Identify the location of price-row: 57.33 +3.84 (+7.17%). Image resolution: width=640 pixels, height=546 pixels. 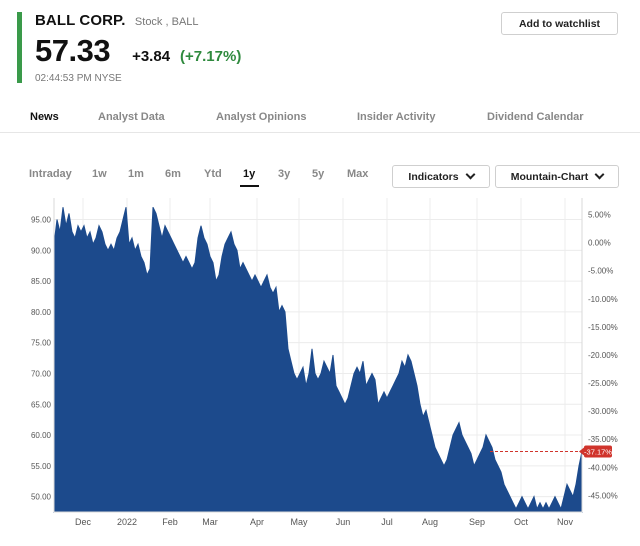
(138, 51).